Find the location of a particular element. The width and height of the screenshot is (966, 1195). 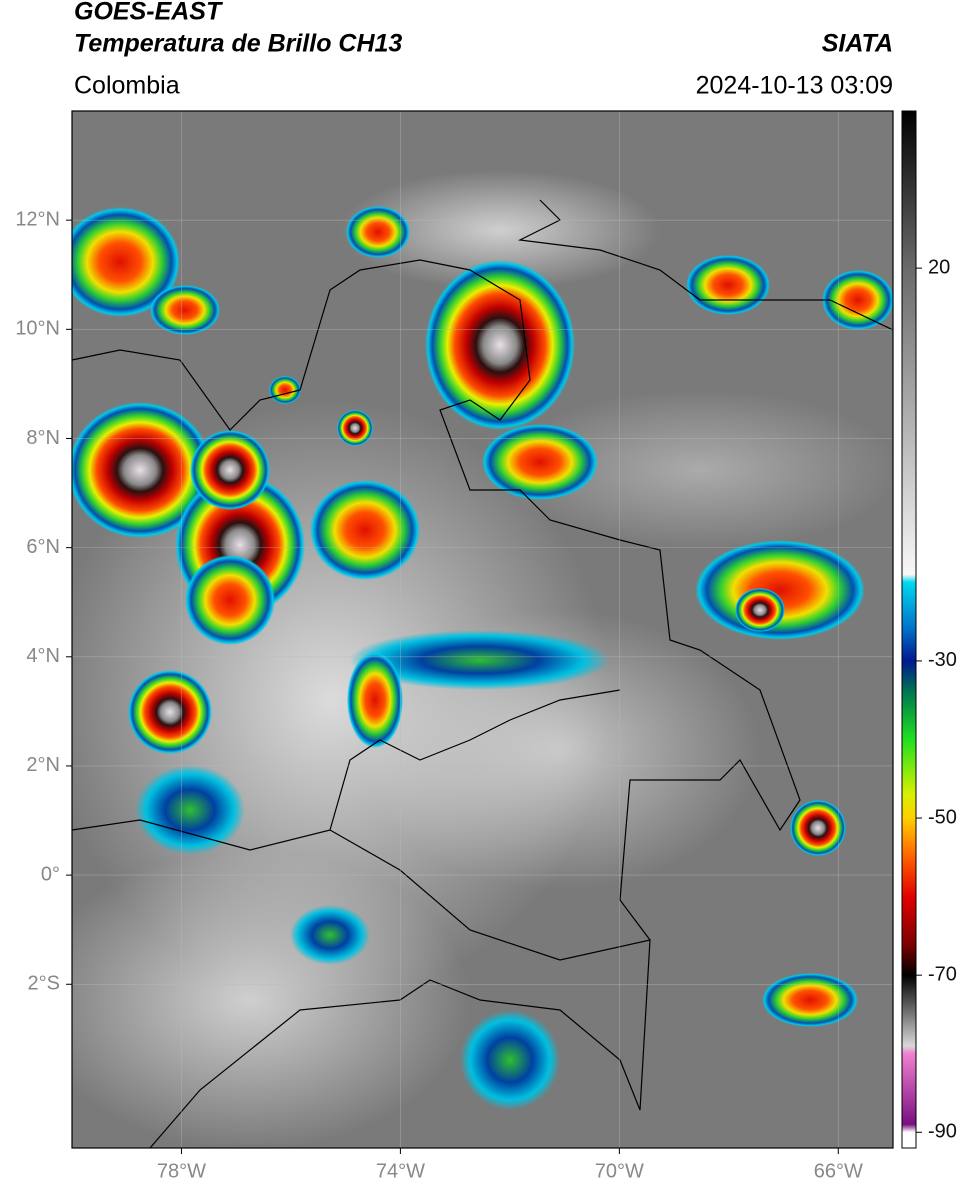

subtitle: Temperatura de Brillo CH13 is located at coordinates (238, 44).